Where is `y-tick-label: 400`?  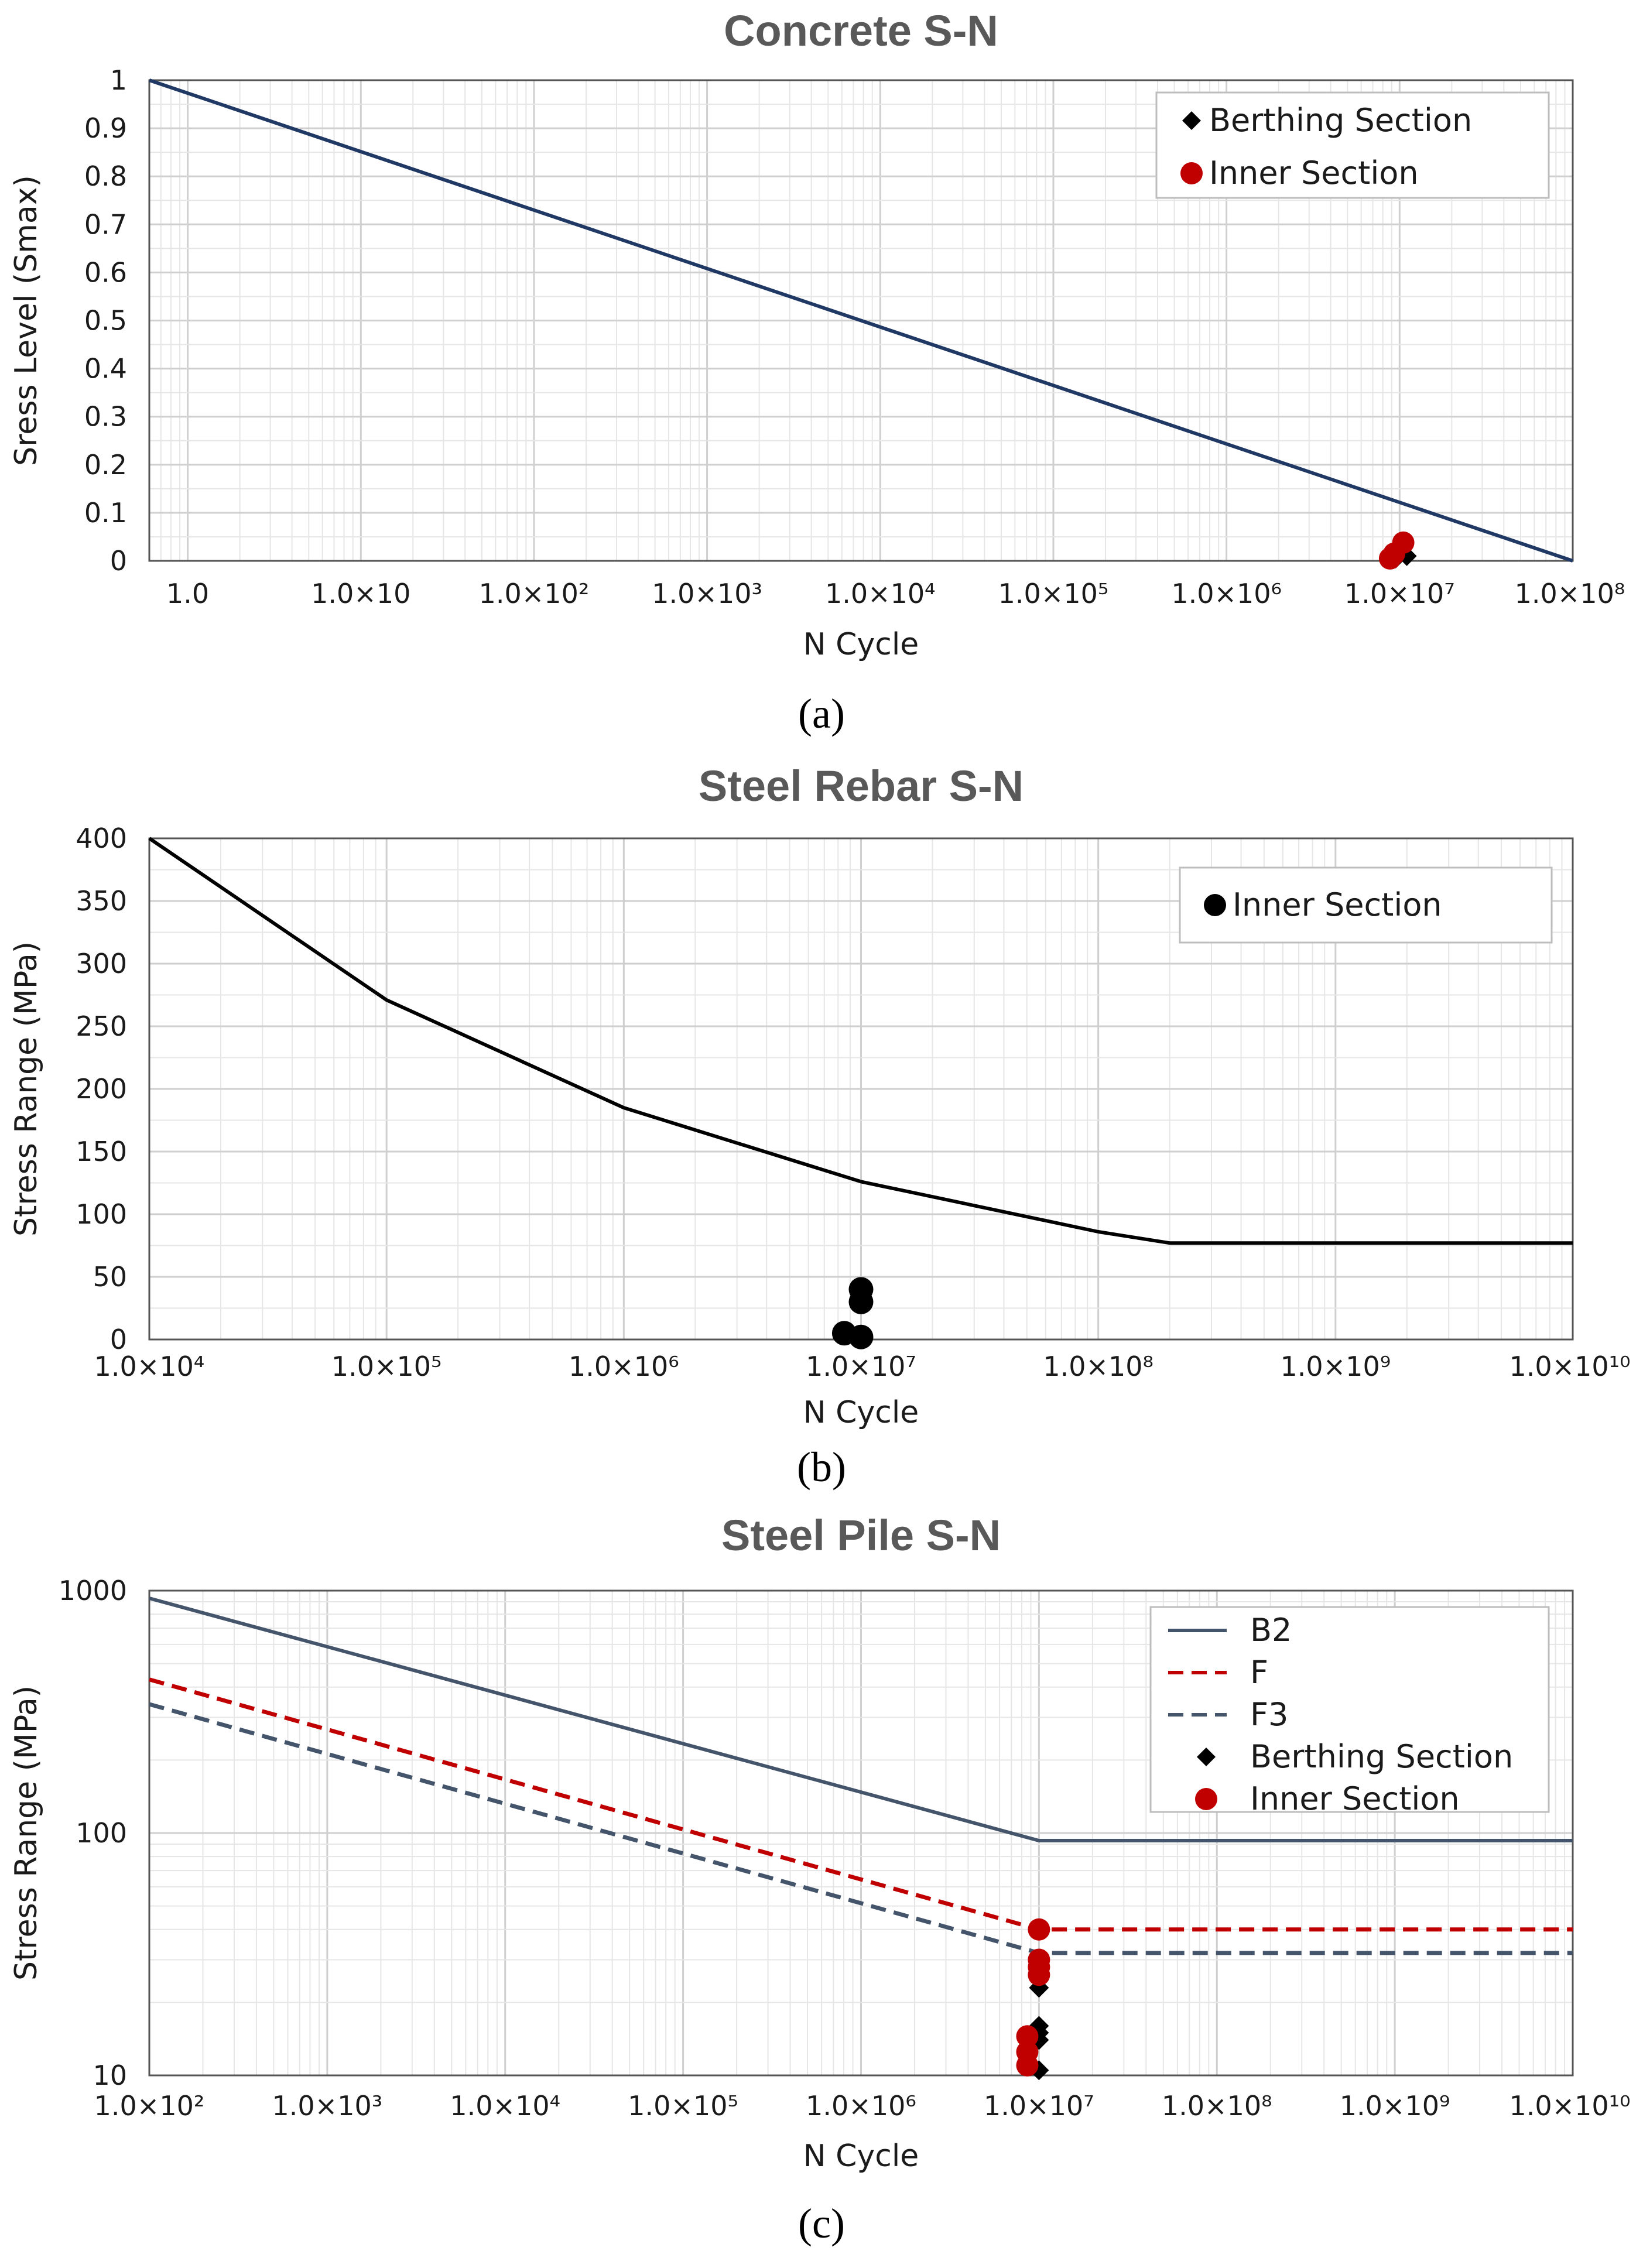 y-tick-label: 400 is located at coordinates (102, 839).